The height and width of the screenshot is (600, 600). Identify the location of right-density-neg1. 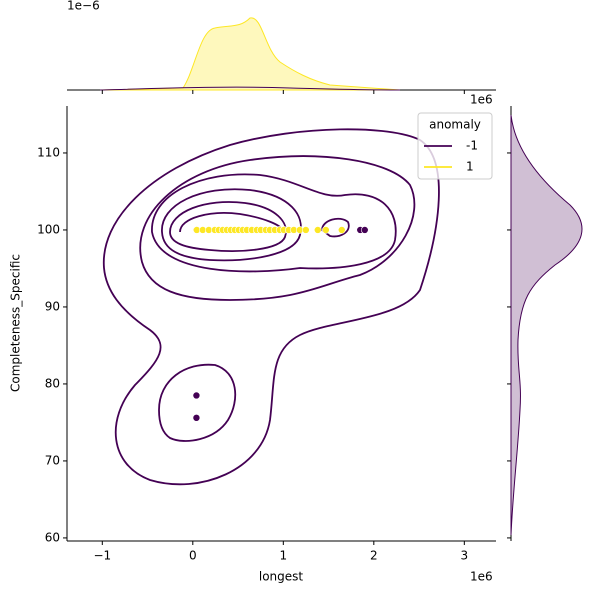
(546, 325).